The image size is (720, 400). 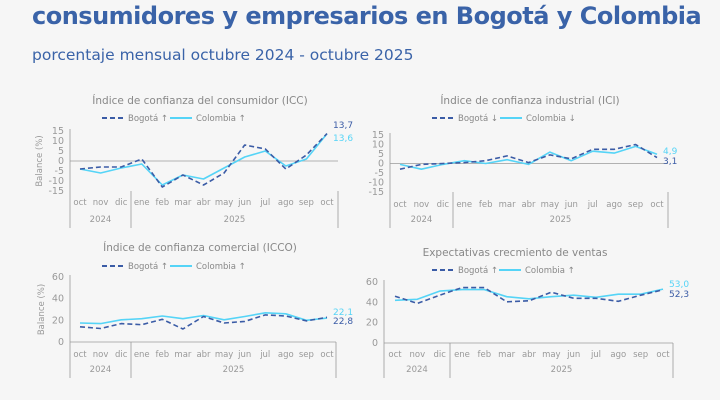 I want to click on chart-title: Expectativas crecmiento de ventas, so click(x=515, y=253).